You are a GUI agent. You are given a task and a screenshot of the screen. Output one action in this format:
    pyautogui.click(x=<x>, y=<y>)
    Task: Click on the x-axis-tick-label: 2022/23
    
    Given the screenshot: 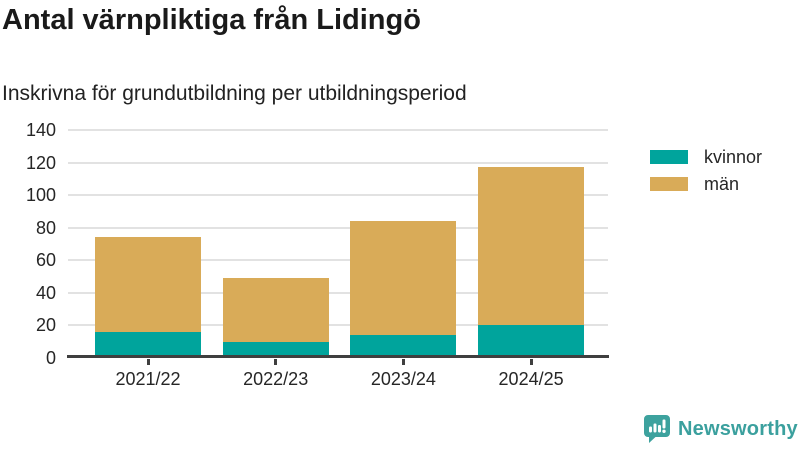 What is the action you would take?
    pyautogui.click(x=276, y=379)
    